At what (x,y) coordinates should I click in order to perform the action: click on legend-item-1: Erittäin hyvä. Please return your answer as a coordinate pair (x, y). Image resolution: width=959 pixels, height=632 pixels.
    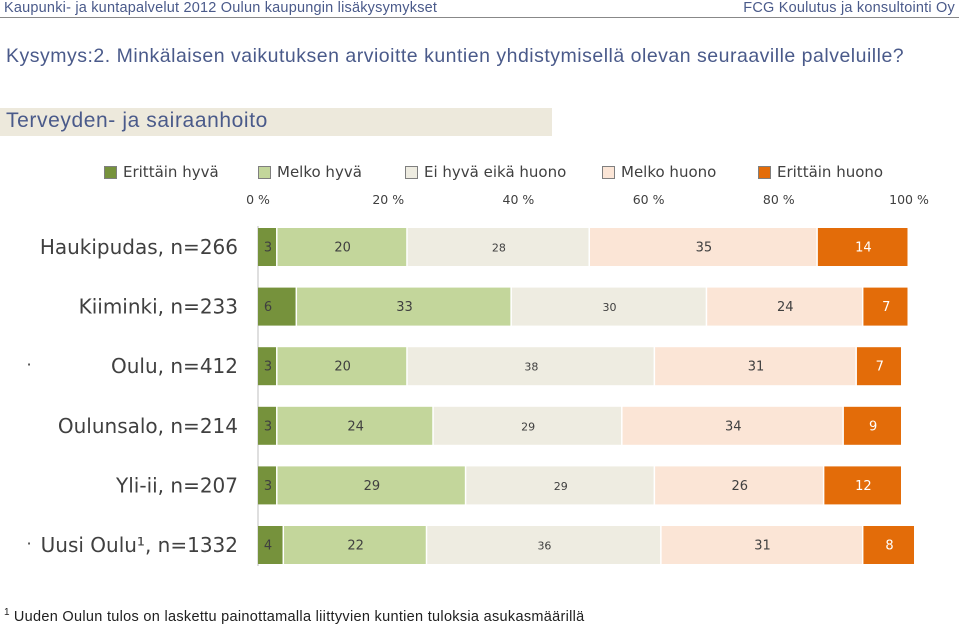
    Looking at the image, I should click on (161, 172).